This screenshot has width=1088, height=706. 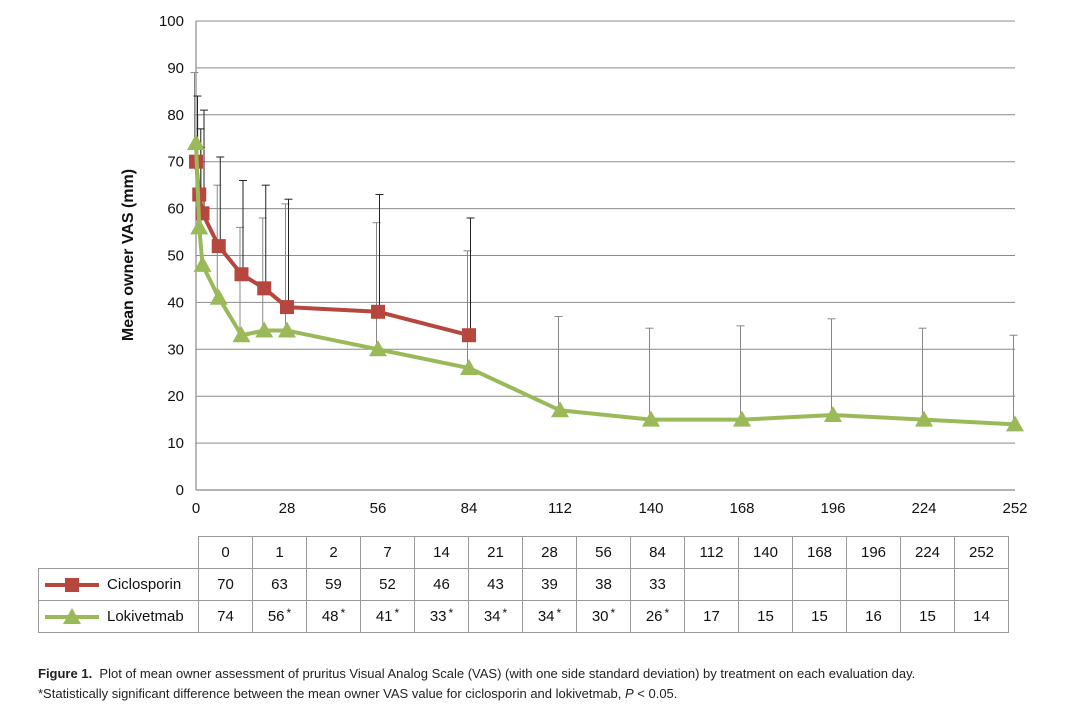 What do you see at coordinates (332, 249) in the screenshot?
I see `series-line-ciclosporin` at bounding box center [332, 249].